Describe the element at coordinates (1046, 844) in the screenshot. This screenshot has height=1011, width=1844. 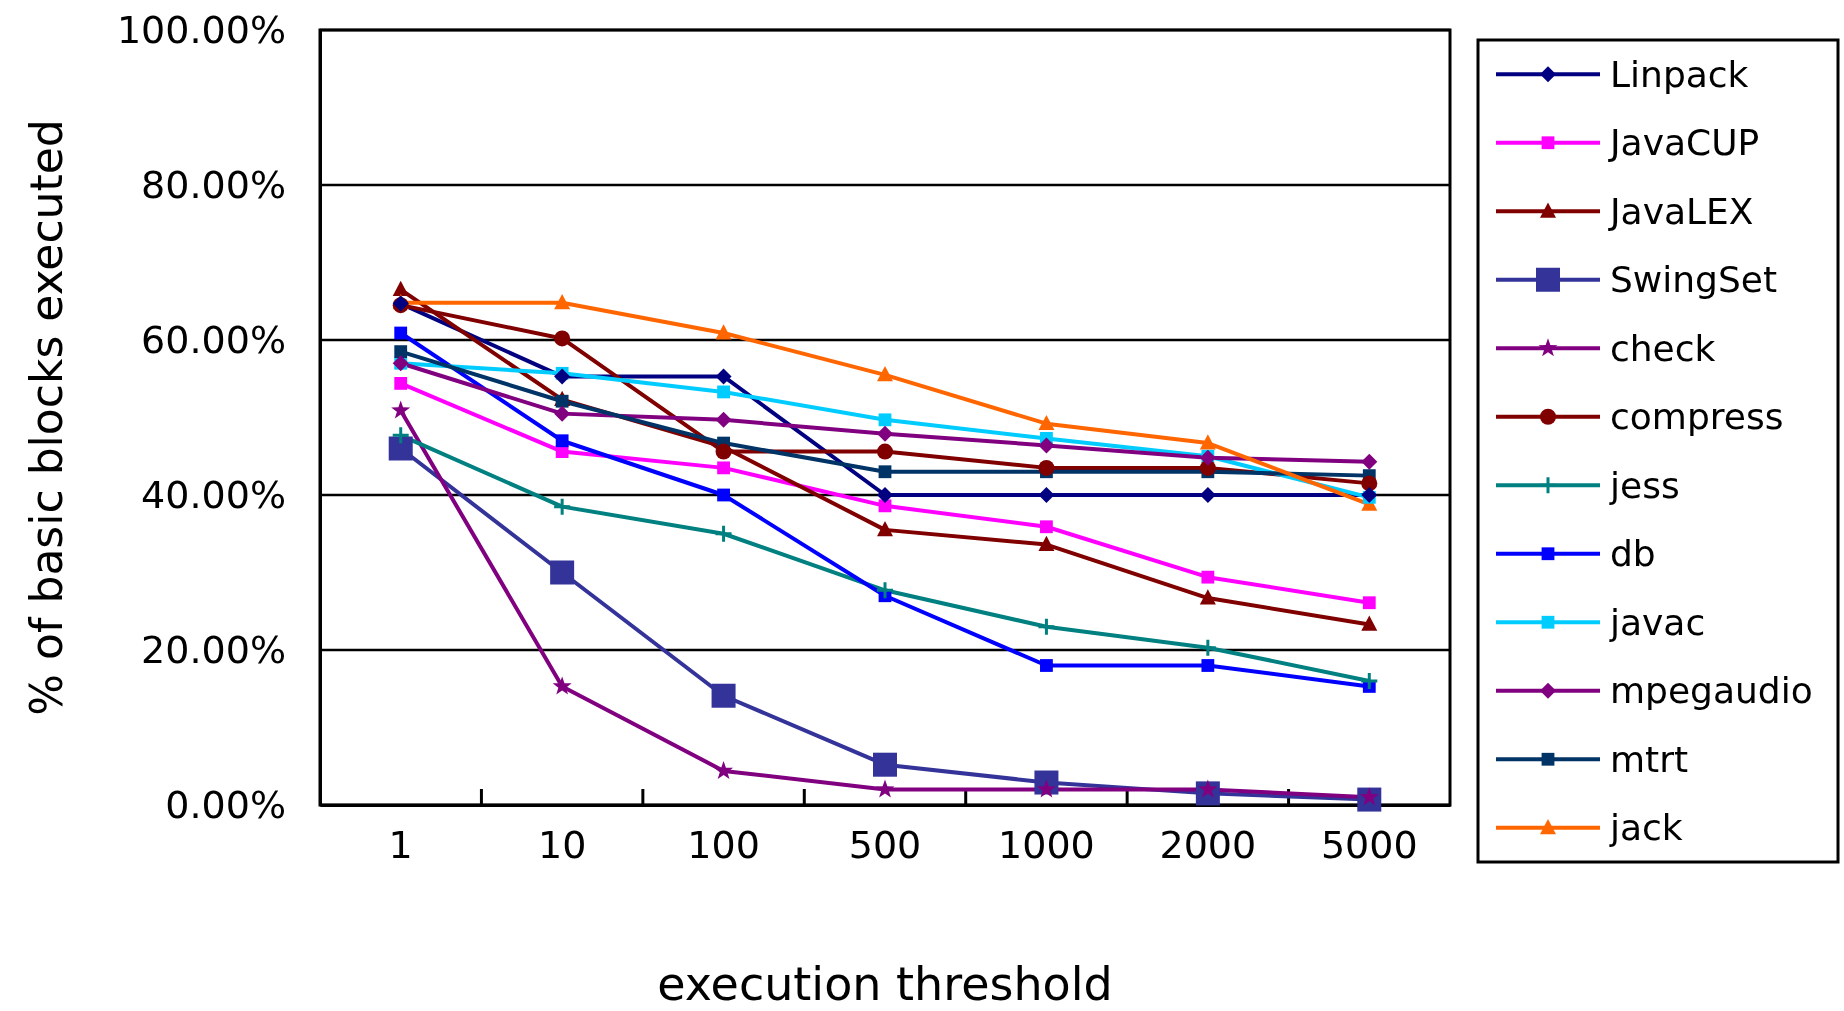
I see `x-tick-label: 1000` at that location.